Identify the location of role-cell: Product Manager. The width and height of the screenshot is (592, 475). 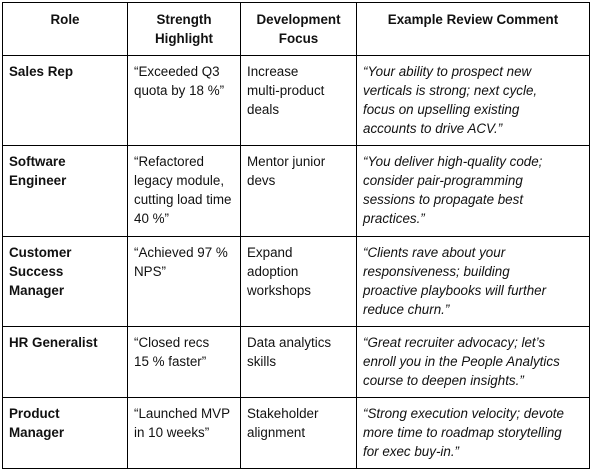
(65, 433).